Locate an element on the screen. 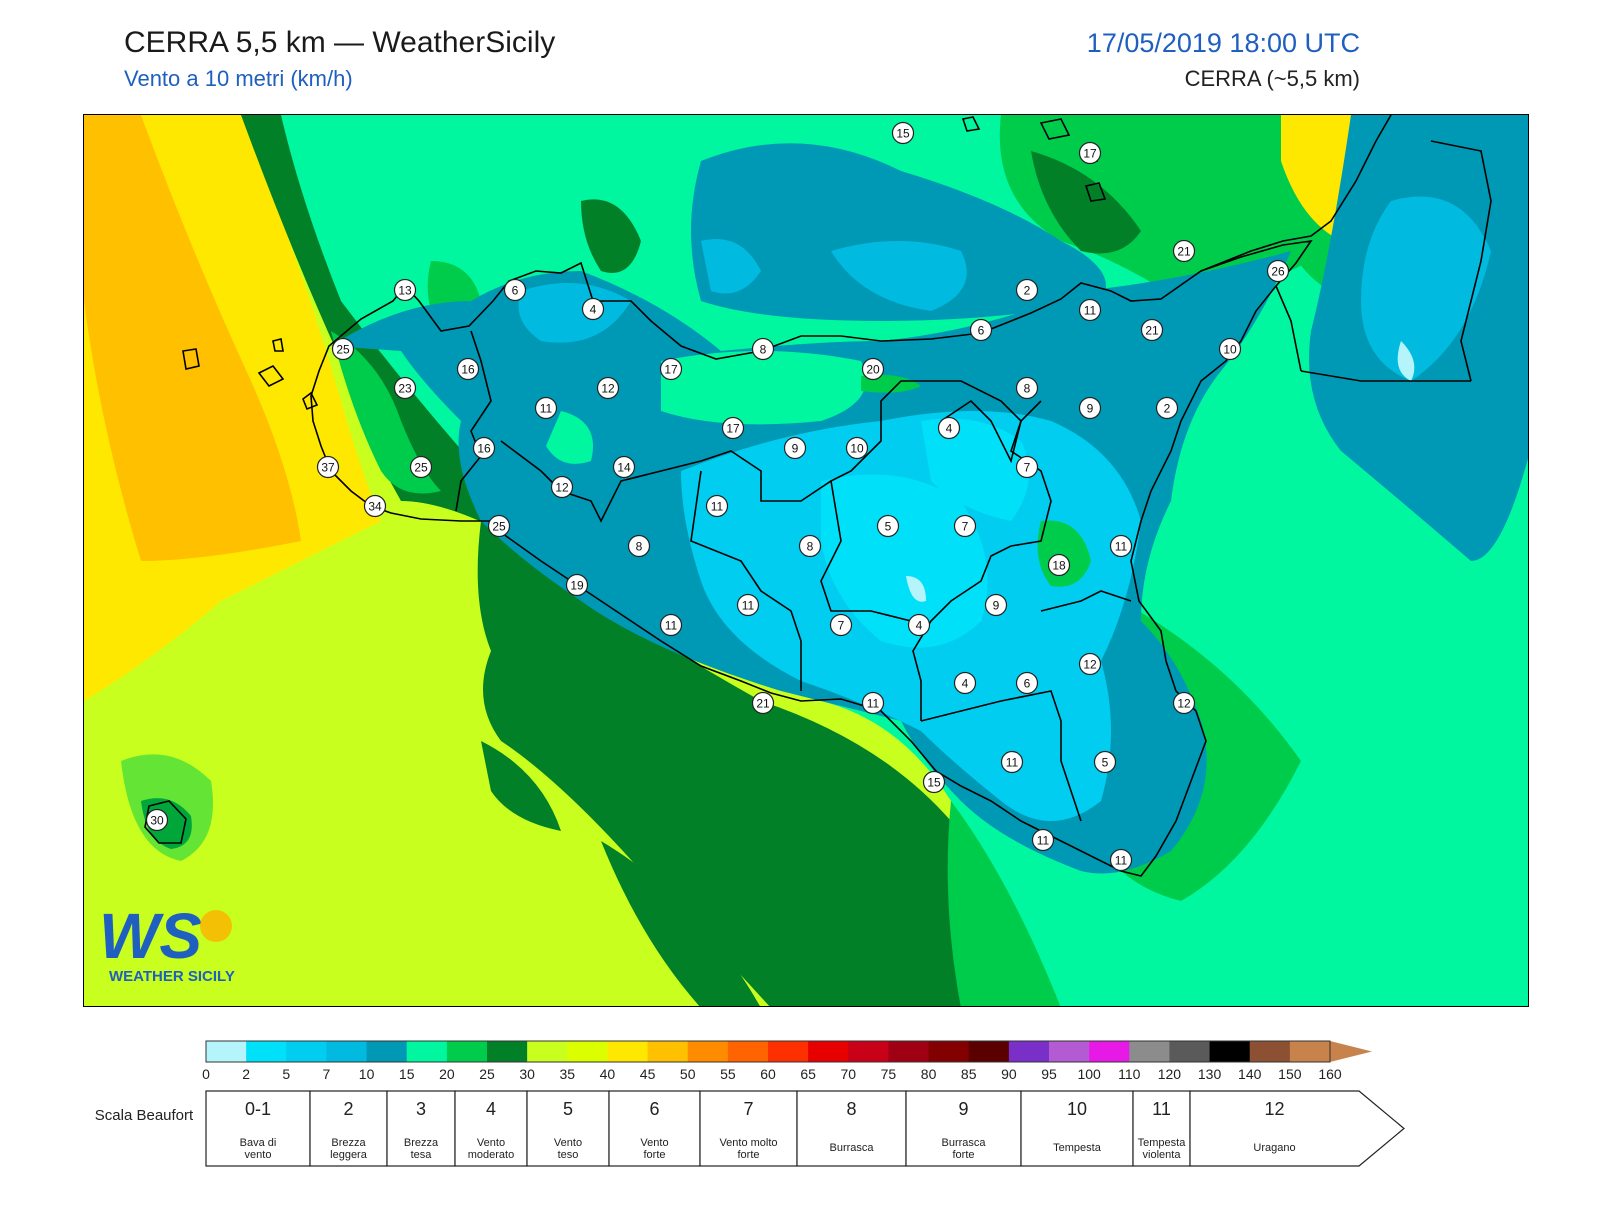 Image resolution: width=1600 pixels, height=1205 pixels. beaufort-description: Tempesta violenta is located at coordinates (1162, 1149).